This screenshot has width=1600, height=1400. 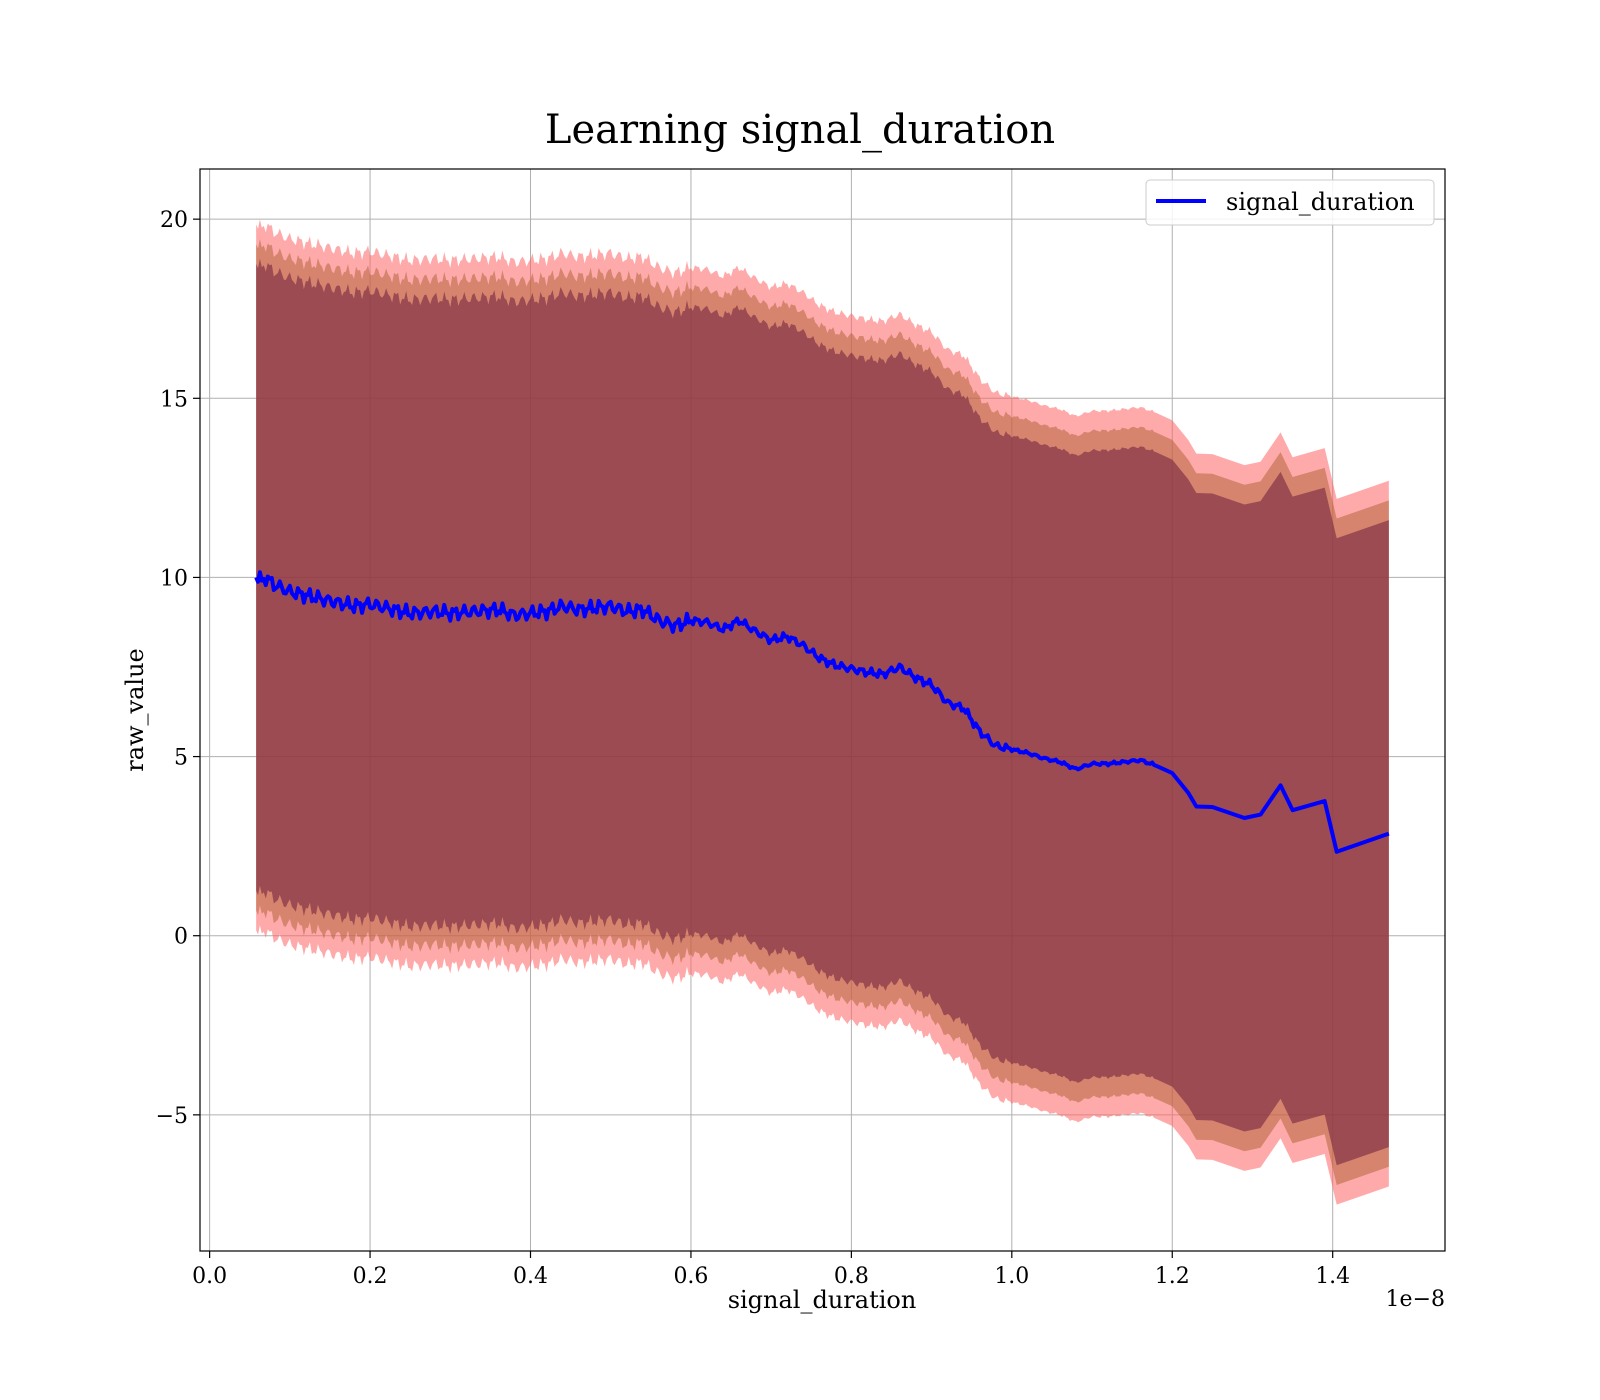 What do you see at coordinates (1172, 1276) in the screenshot?
I see `x-tick-label-6: 1.2` at bounding box center [1172, 1276].